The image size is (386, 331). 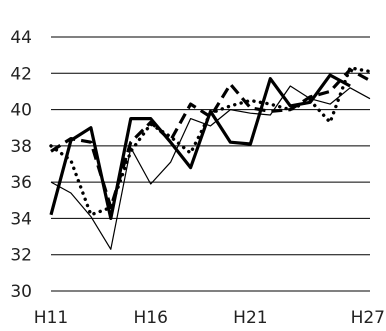 I want to click on x-tick-label: H16, so click(x=150, y=318).